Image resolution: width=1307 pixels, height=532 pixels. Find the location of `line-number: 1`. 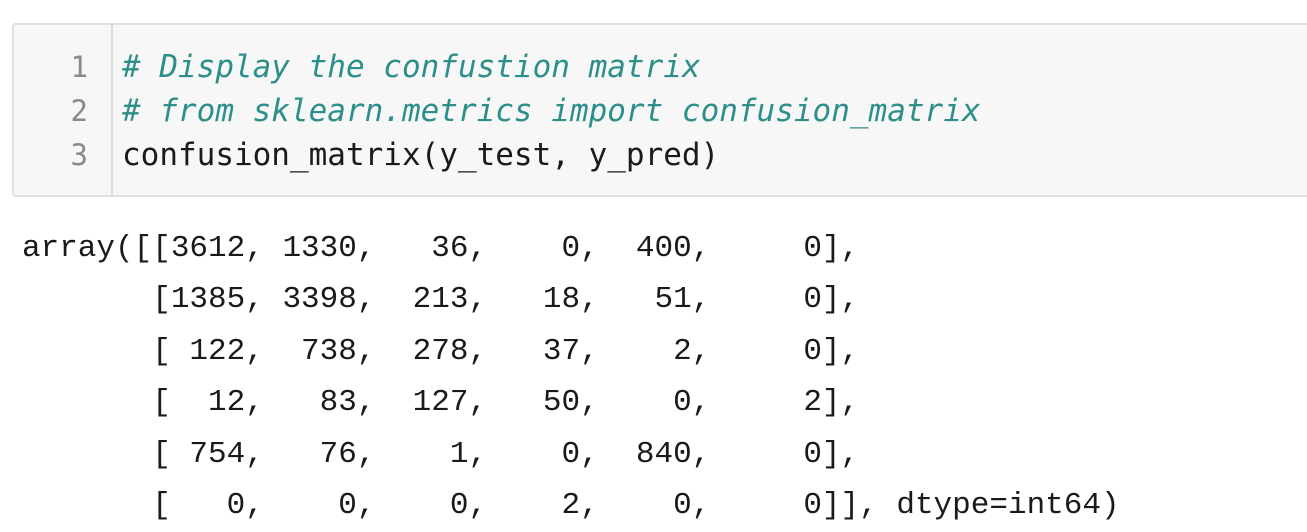

line-number: 1 is located at coordinates (79, 67).